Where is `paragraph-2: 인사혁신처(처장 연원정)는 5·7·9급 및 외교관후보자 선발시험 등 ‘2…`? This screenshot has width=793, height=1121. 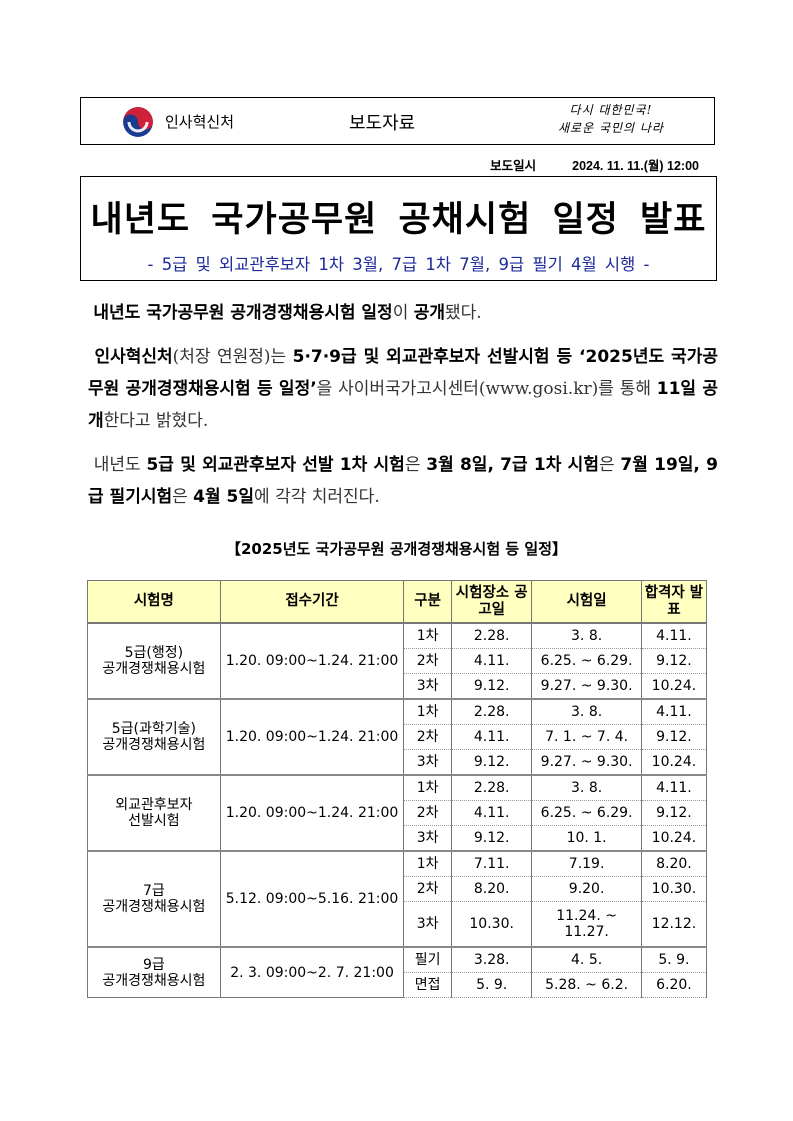
paragraph-2: 인사혁신처(처장 연원정)는 5·7·9급 및 외교관후보자 선발시험 등 ‘2… is located at coordinates (403, 389).